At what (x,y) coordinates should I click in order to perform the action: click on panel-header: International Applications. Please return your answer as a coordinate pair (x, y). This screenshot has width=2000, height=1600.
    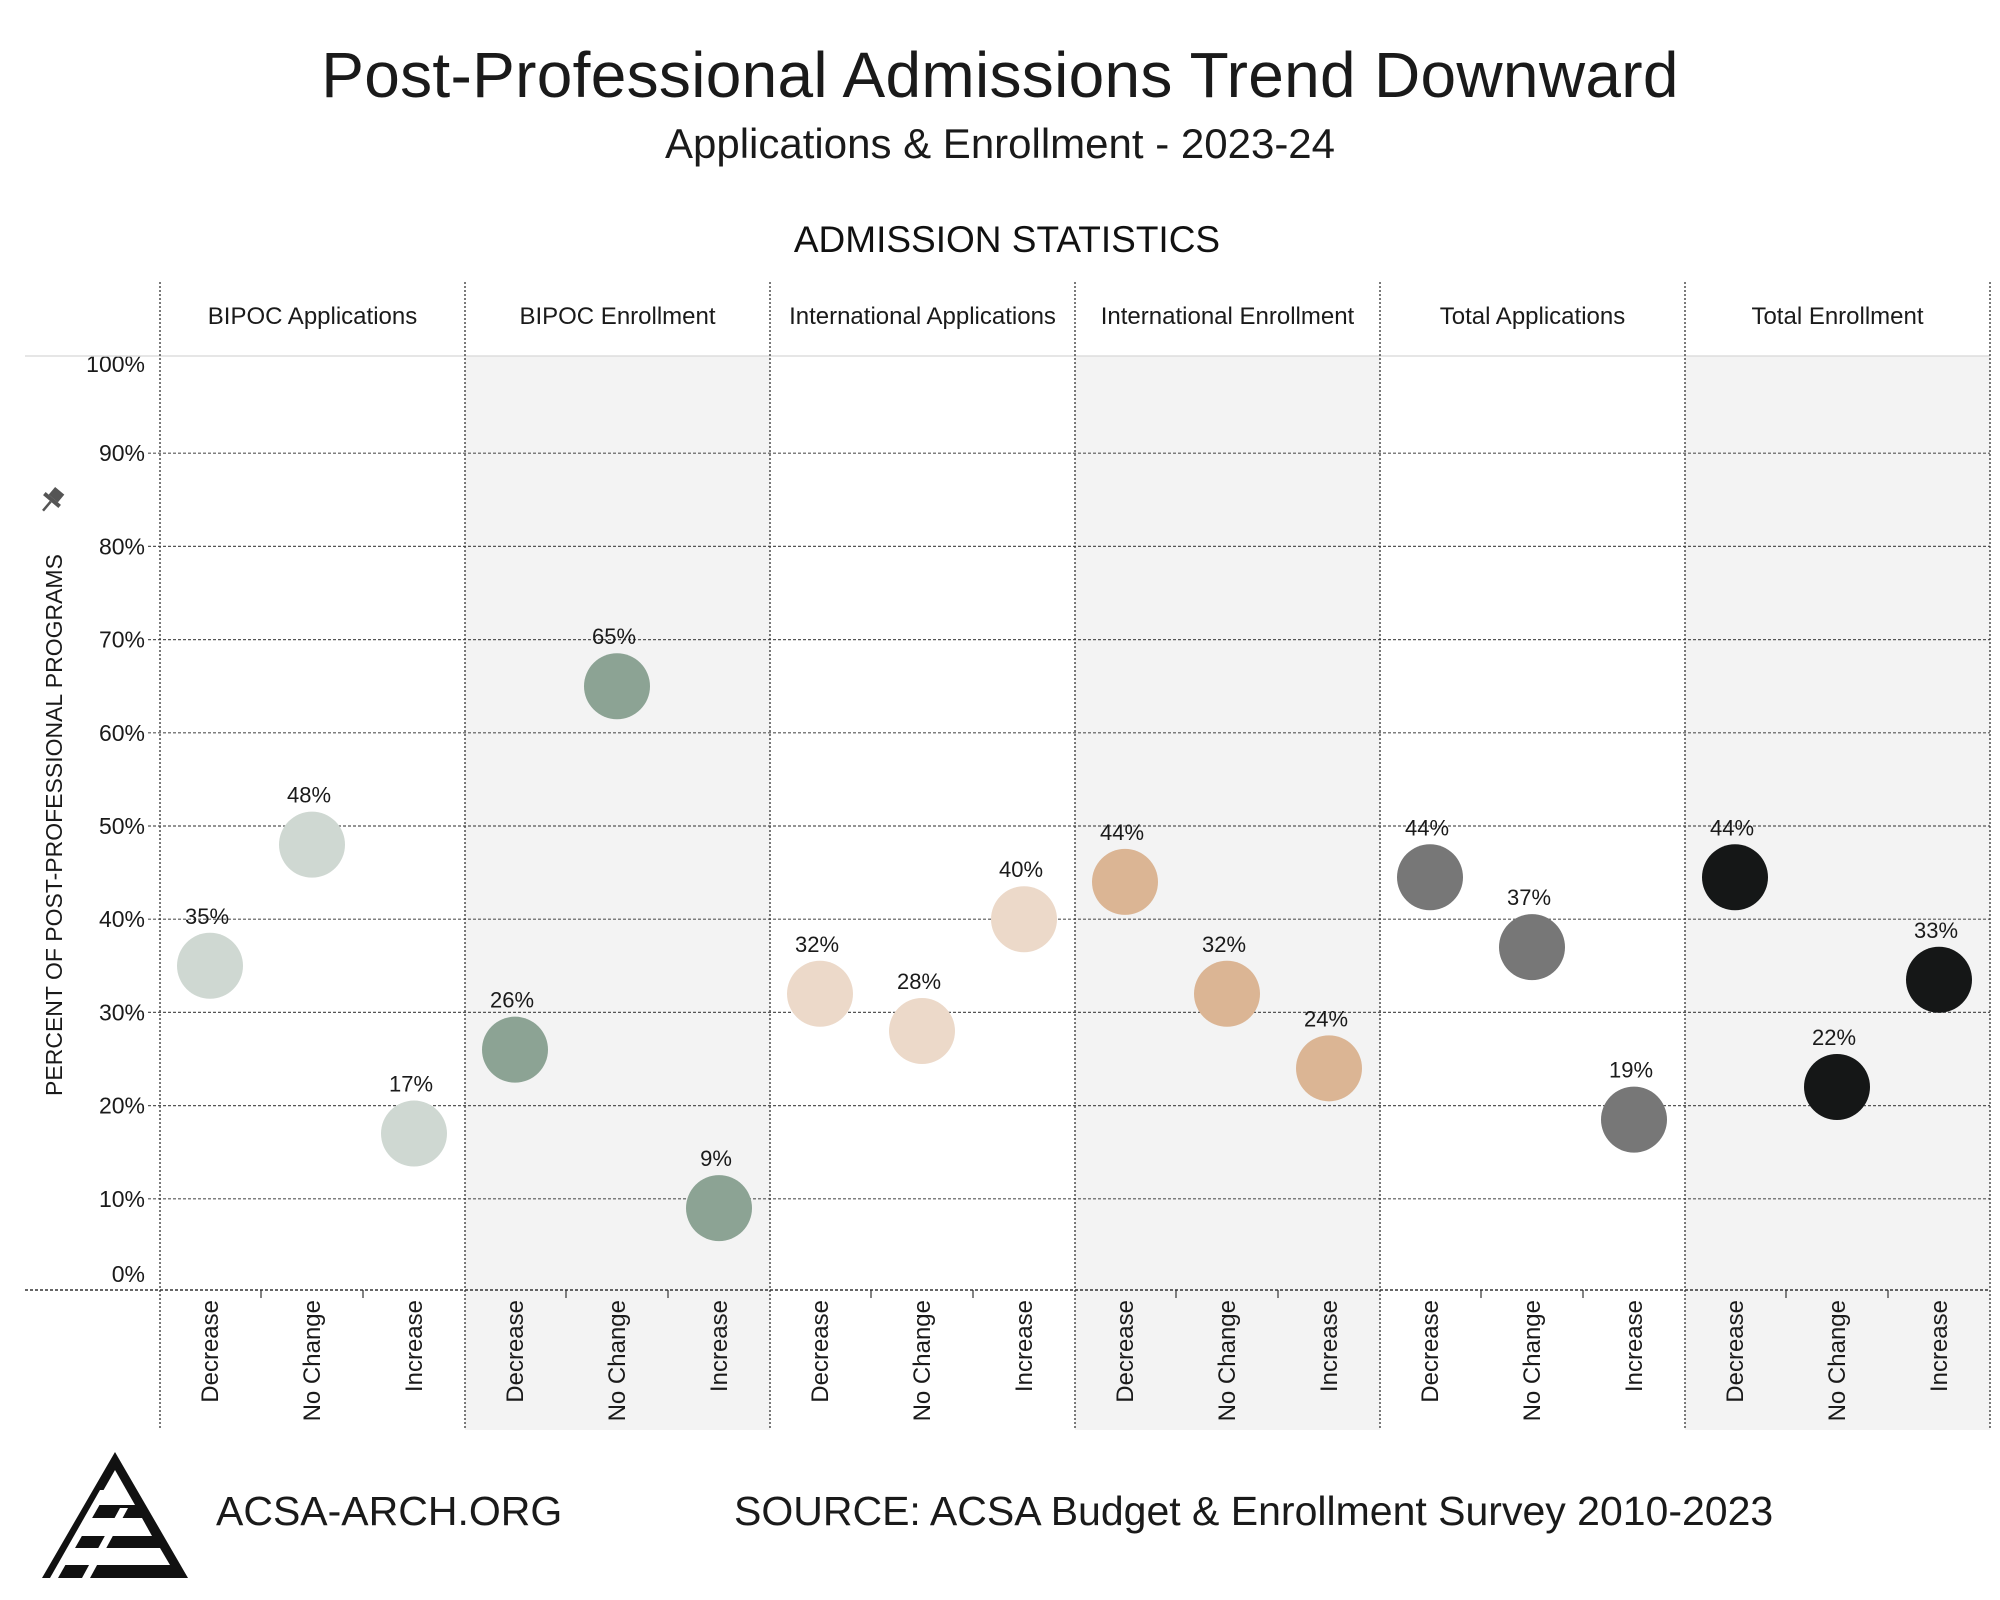
    Looking at the image, I should click on (922, 316).